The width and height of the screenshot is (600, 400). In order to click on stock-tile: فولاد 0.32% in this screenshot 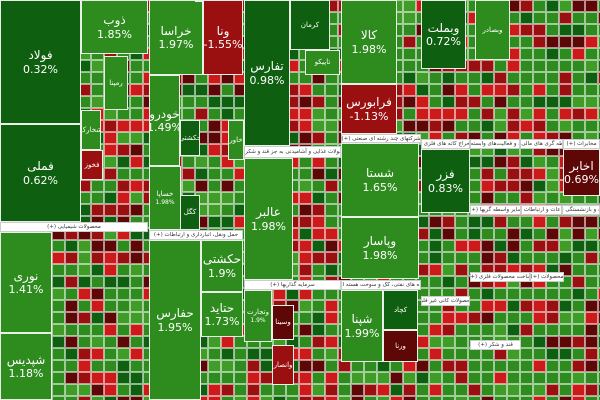, I will do `click(40, 62)`.